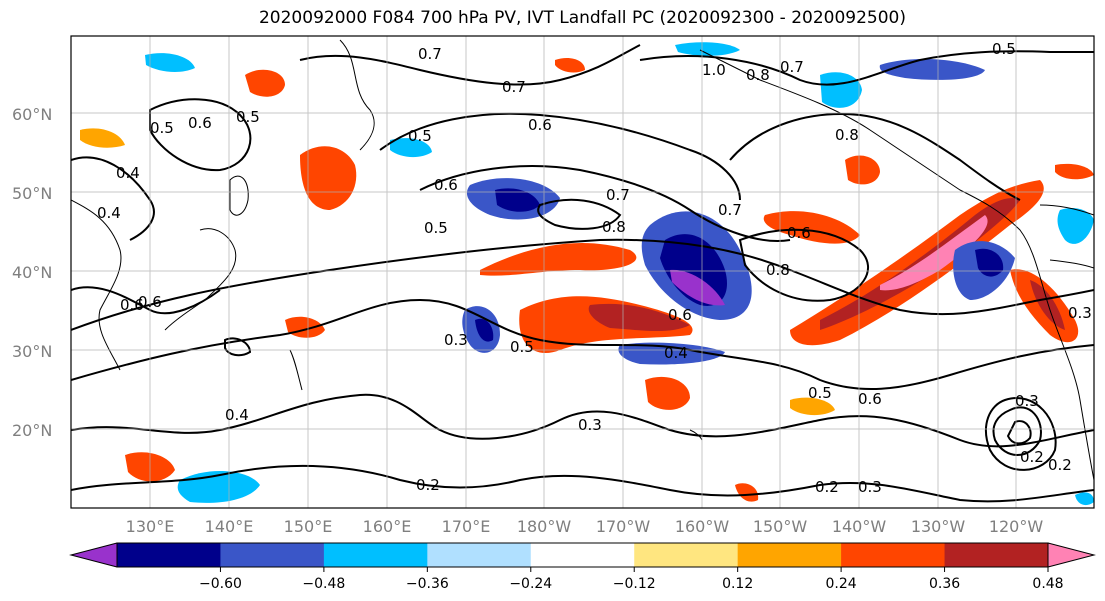 This screenshot has height=601, width=1105. I want to click on coastline-islands, so click(296, 370).